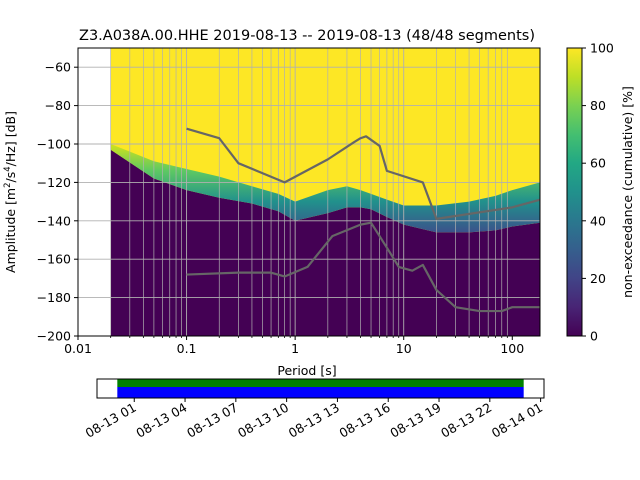 The height and width of the screenshot is (480, 640). Describe the element at coordinates (212, 420) in the screenshot. I see `timeline-tick-label: 08-13 07` at that location.